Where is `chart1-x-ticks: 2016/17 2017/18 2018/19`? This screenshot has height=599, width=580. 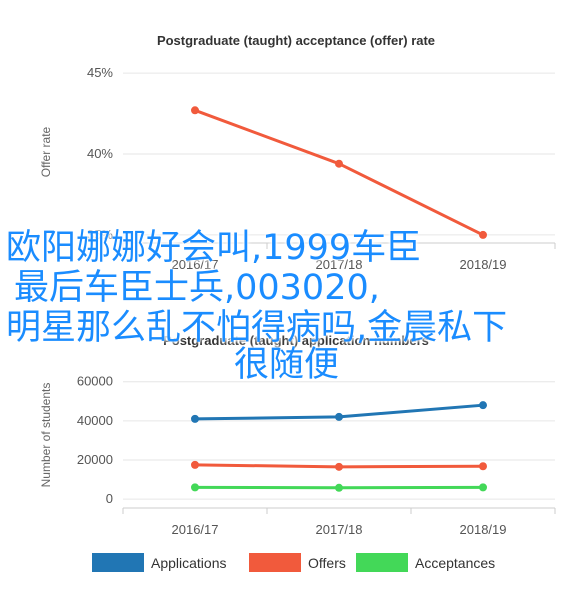 chart1-x-ticks: 2016/17 2017/18 2018/19 is located at coordinates (339, 257).